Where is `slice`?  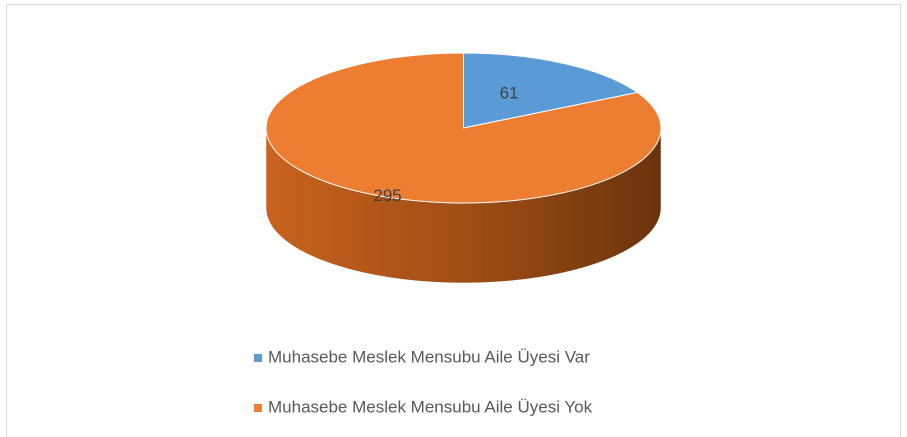
slice is located at coordinates (551, 90).